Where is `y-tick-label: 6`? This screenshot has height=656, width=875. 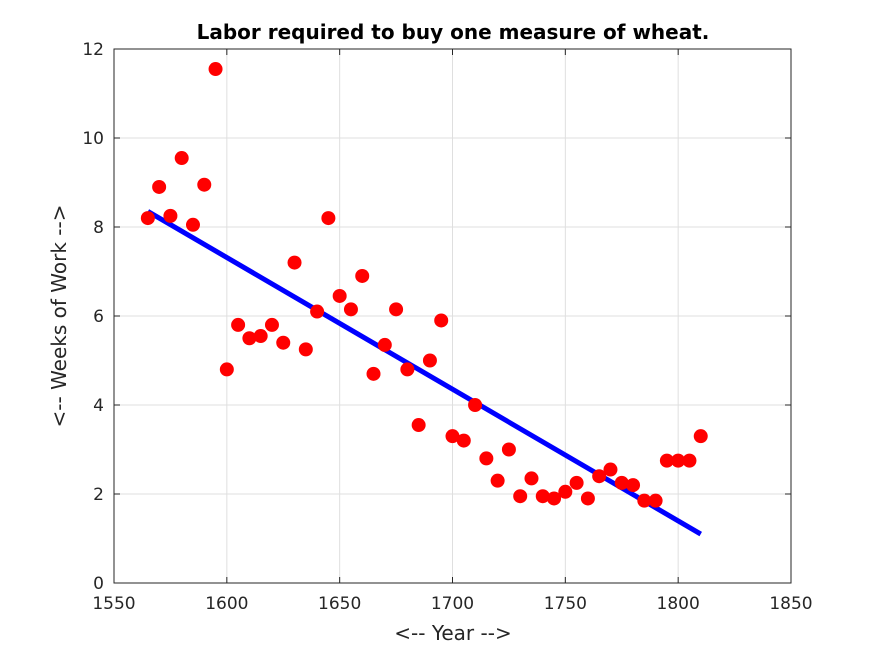 y-tick-label: 6 is located at coordinates (98, 317).